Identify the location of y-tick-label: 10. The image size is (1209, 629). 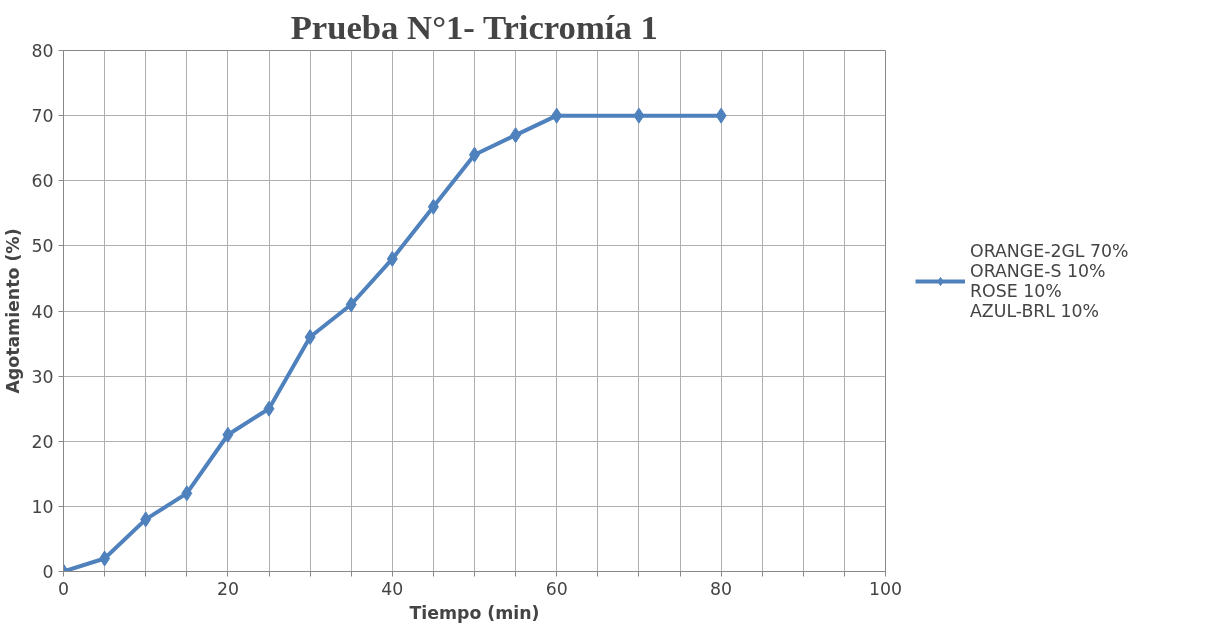
(42, 506).